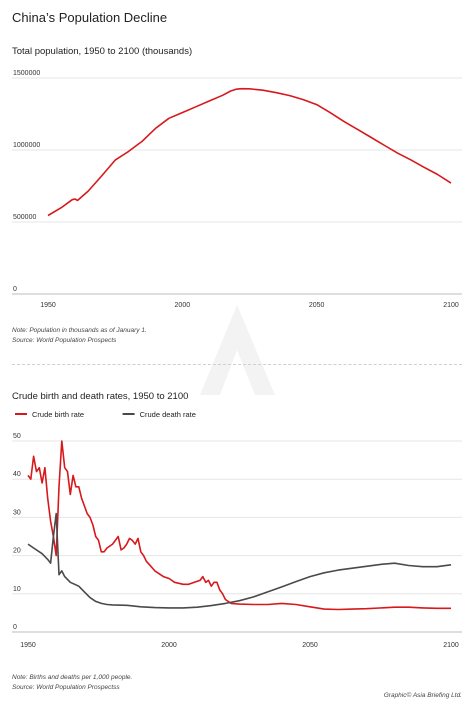 Image resolution: width=474 pixels, height=711 pixels. What do you see at coordinates (26, 73) in the screenshot?
I see `population-y-tick-label: 1500000` at bounding box center [26, 73].